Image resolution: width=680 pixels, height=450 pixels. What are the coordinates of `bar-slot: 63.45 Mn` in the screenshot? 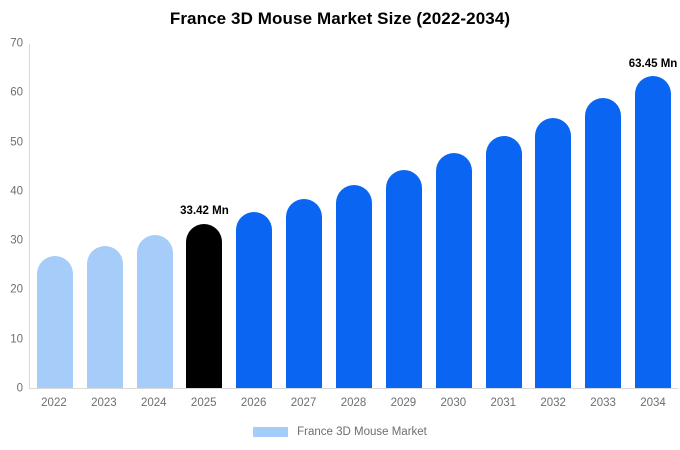 It's located at (653, 216).